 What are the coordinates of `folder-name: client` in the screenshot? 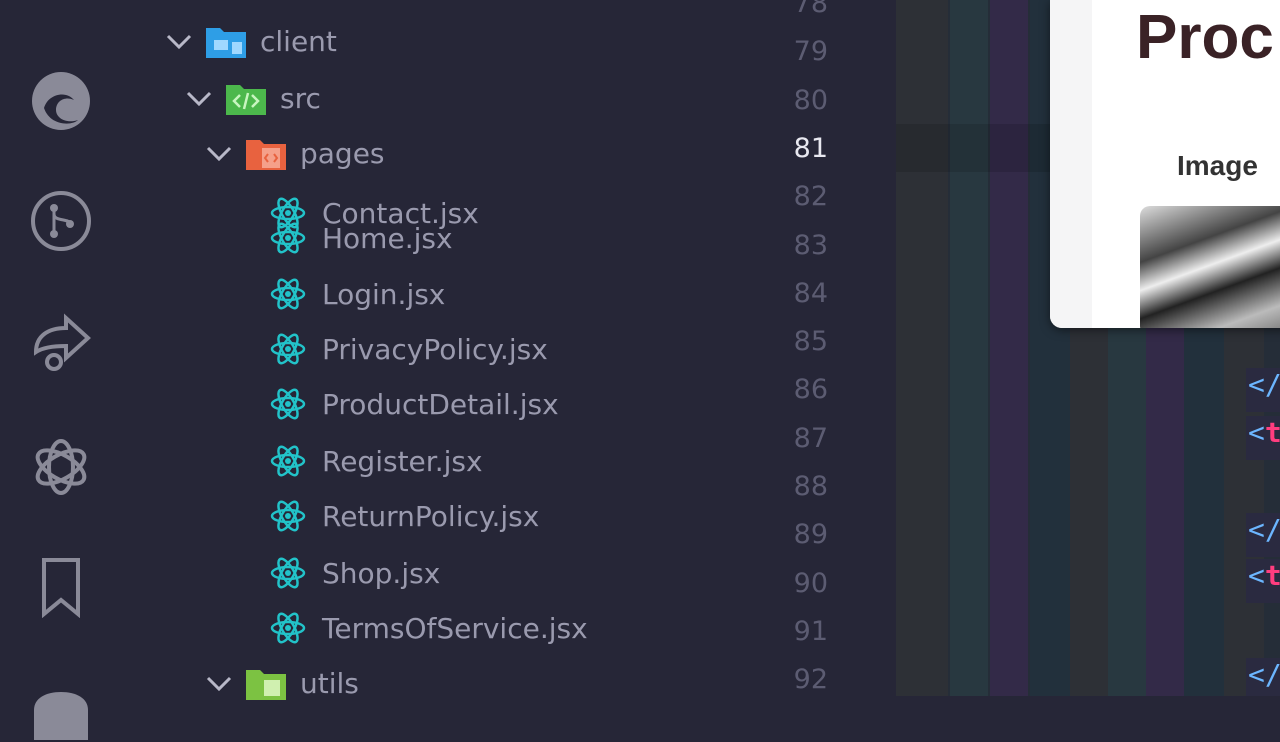 It's located at (298, 41).